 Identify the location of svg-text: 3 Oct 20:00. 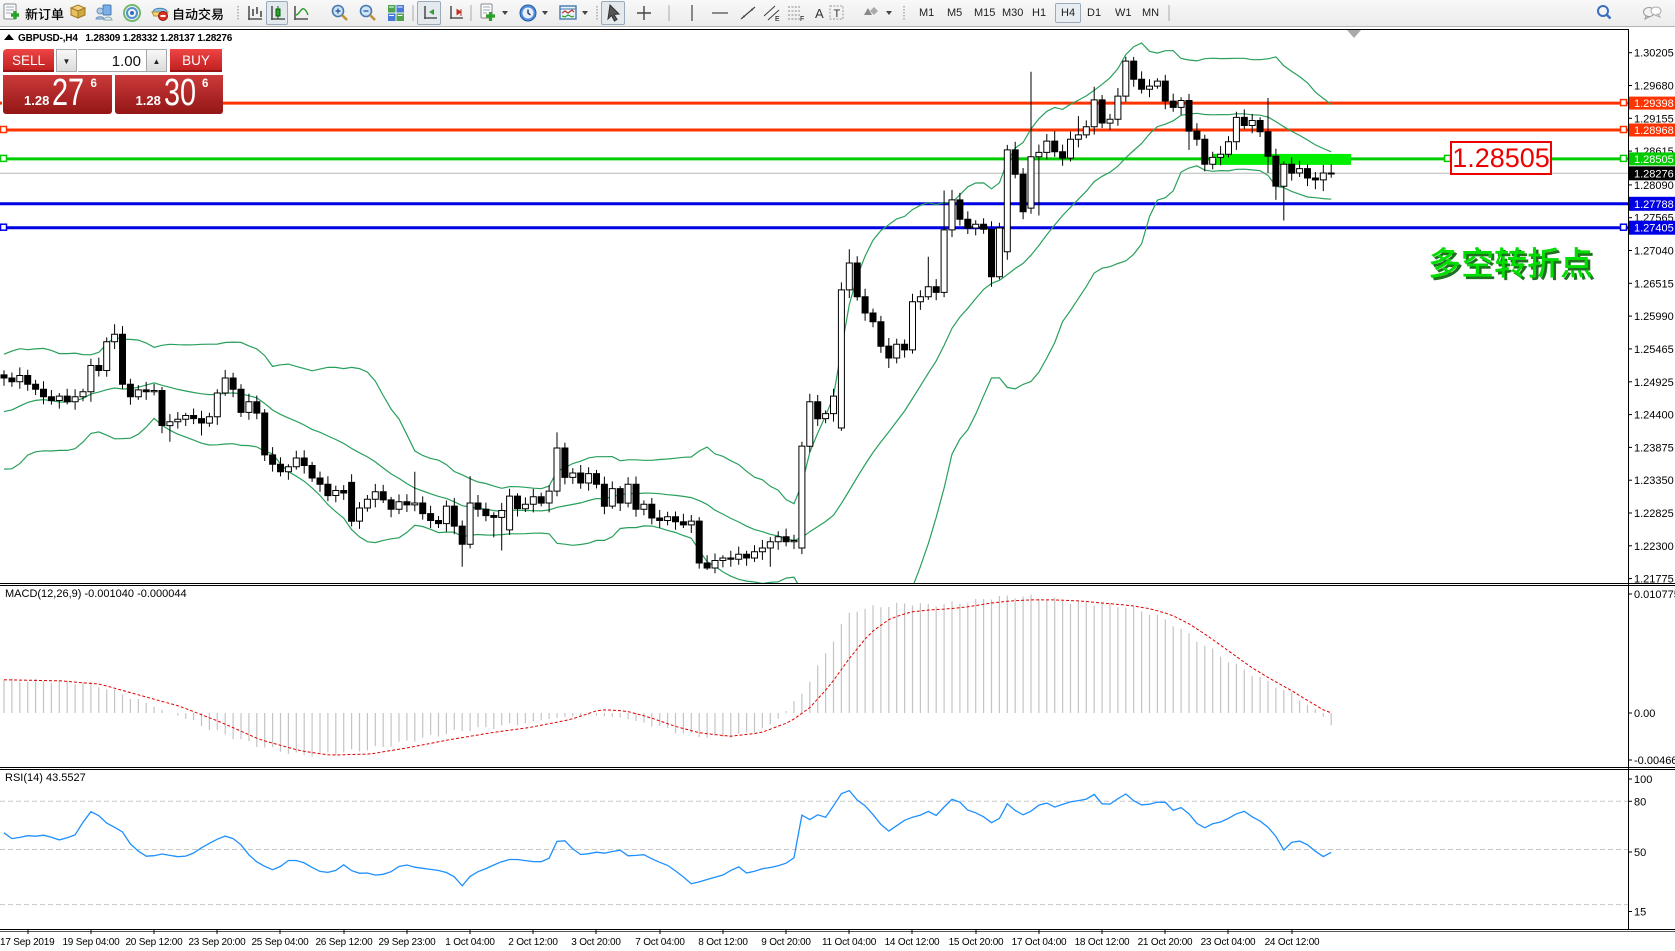
(596, 942).